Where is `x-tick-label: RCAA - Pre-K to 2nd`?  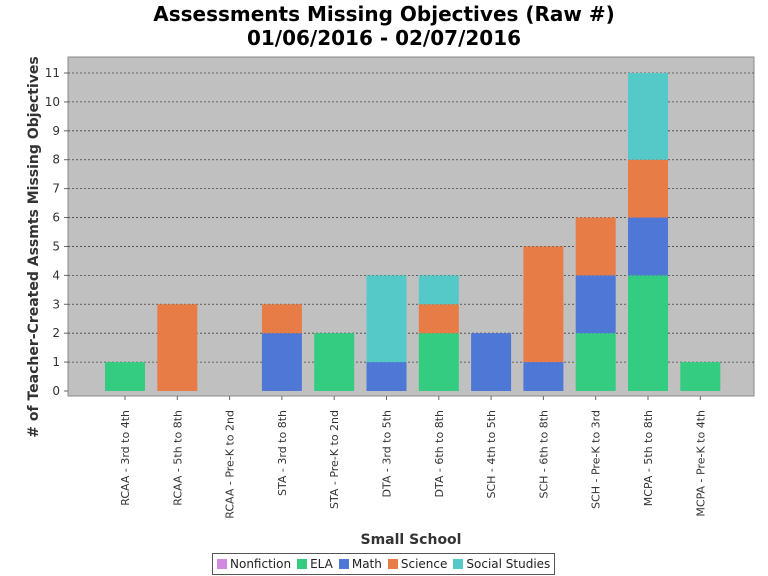
x-tick-label: RCAA - Pre-K to 2nd is located at coordinates (230, 464).